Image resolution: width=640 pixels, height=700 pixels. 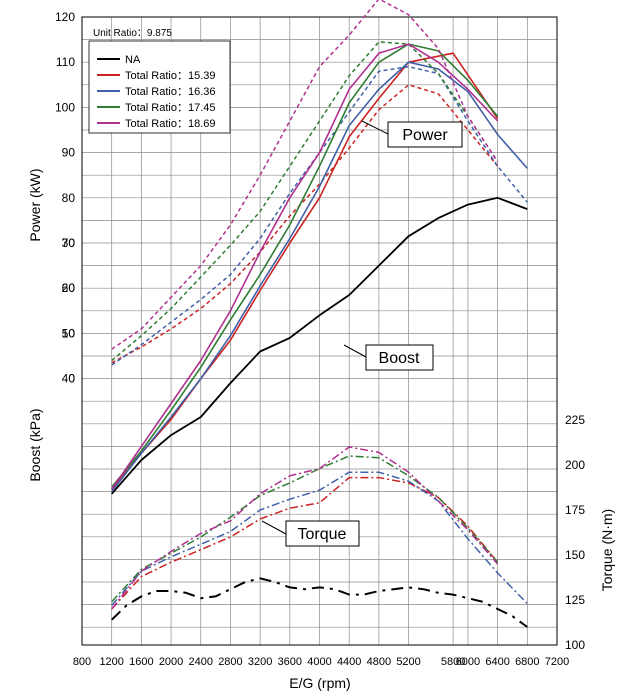 I want to click on x-tick-label: 2800, so click(x=230, y=662).